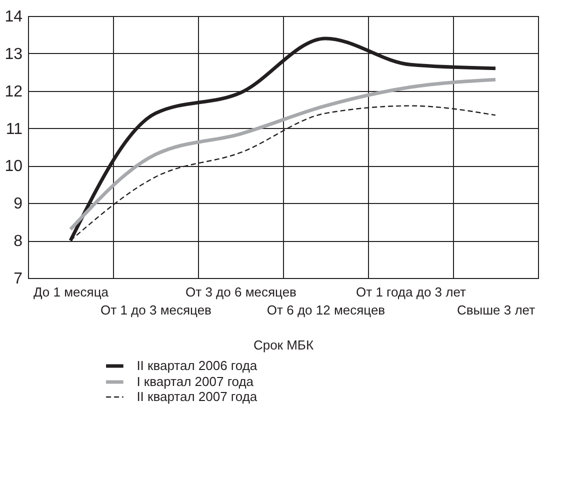  I want to click on y-tick-label: 10, so click(13, 167).